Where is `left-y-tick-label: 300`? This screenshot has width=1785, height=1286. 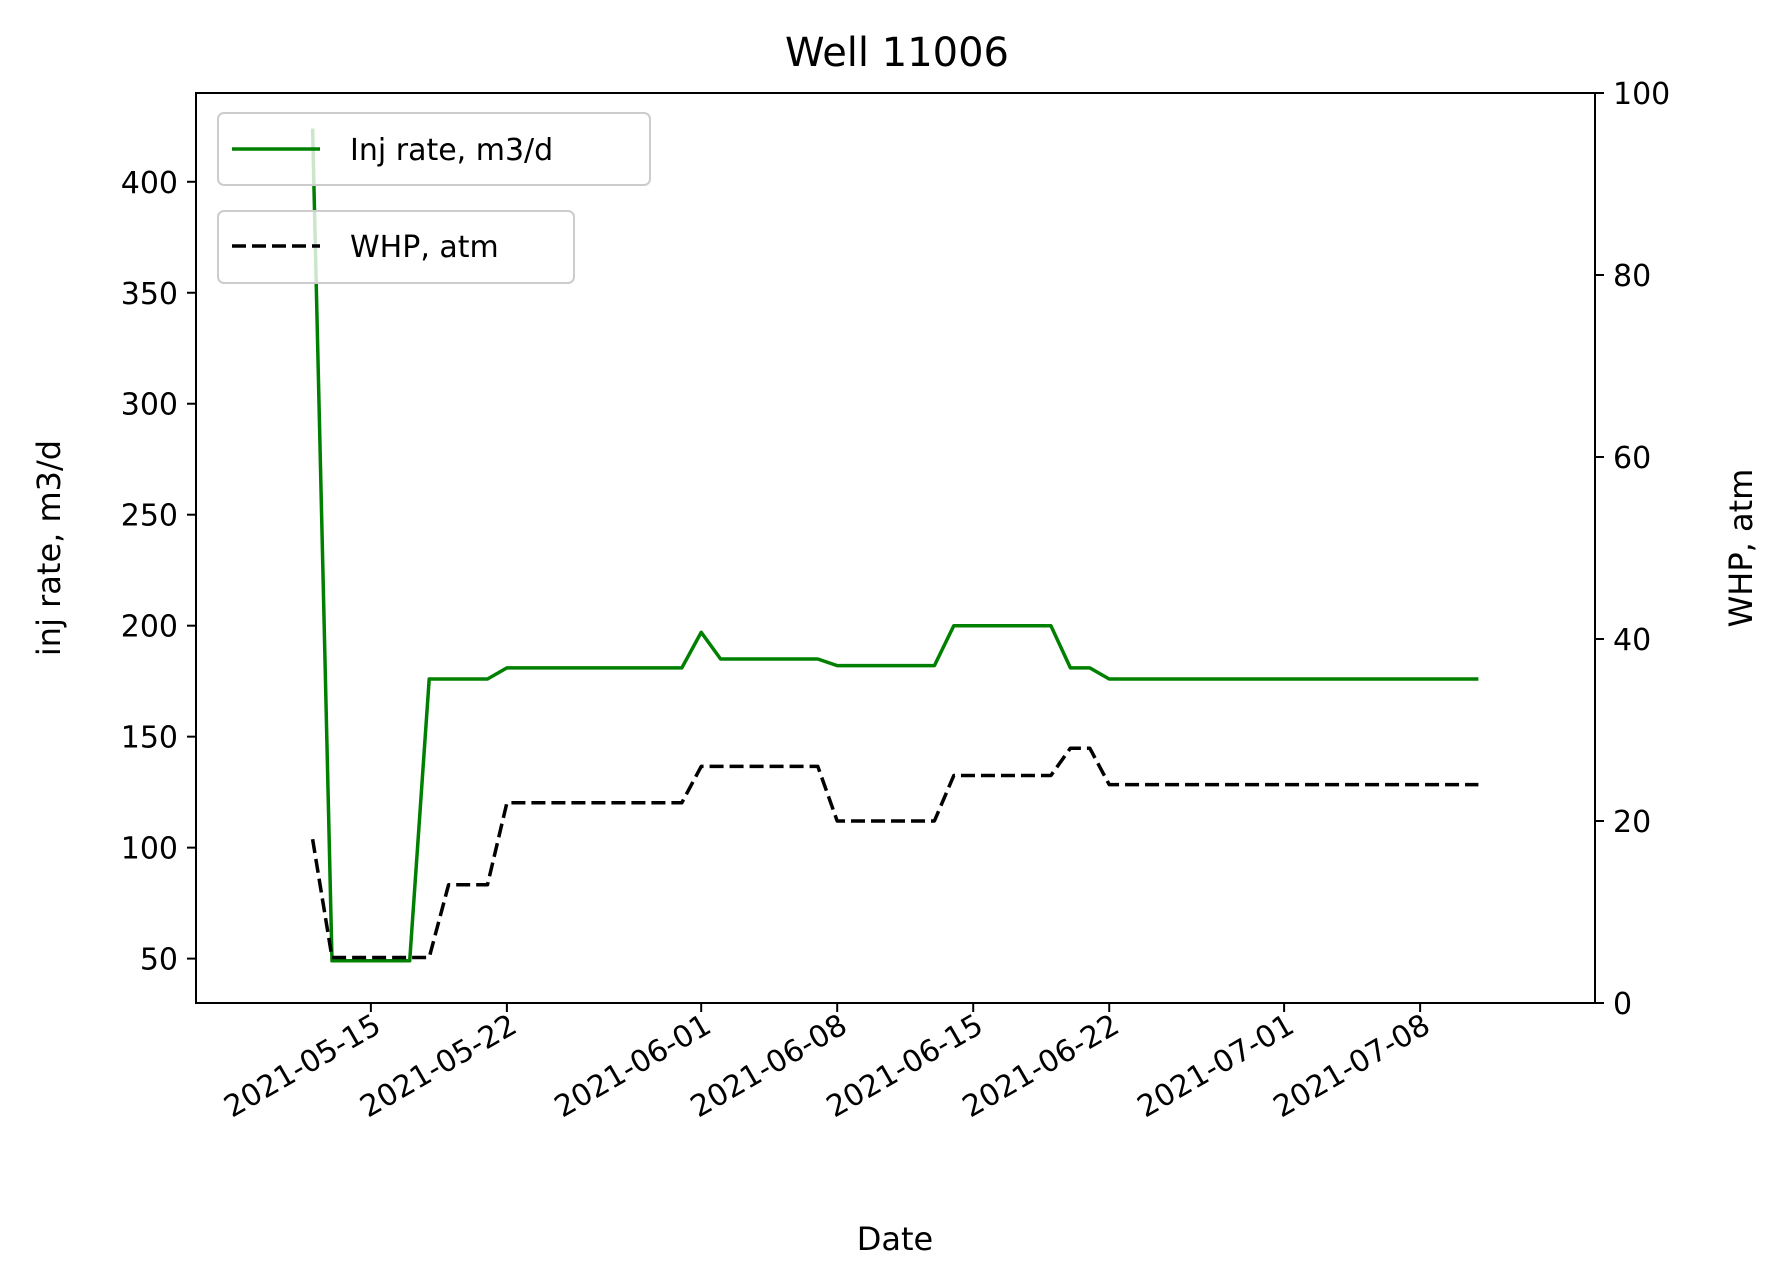 left-y-tick-label: 300 is located at coordinates (149, 405).